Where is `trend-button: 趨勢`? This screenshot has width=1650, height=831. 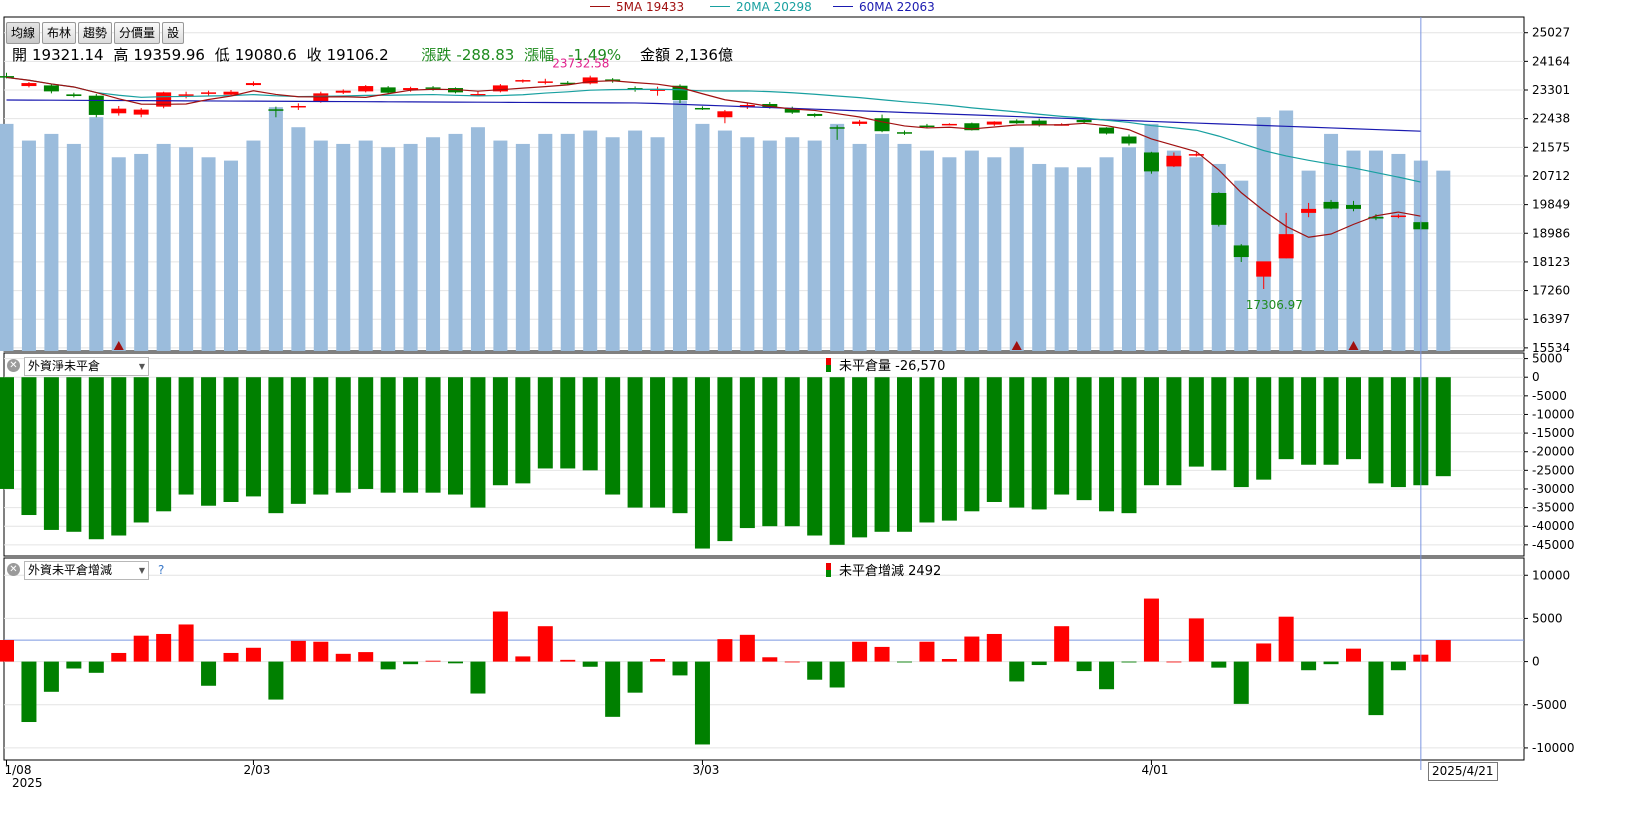 trend-button: 趨勢 is located at coordinates (95, 33).